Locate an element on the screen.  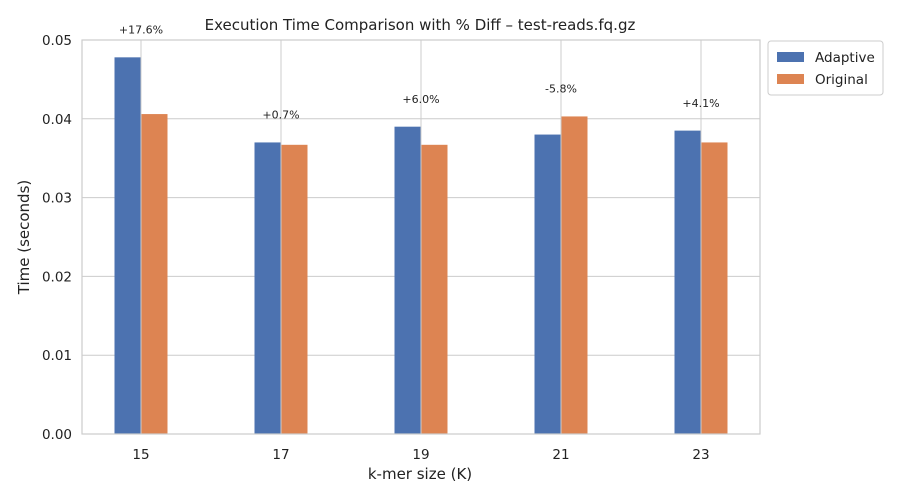
pct-diff-label: +4.1% is located at coordinates (700, 103).